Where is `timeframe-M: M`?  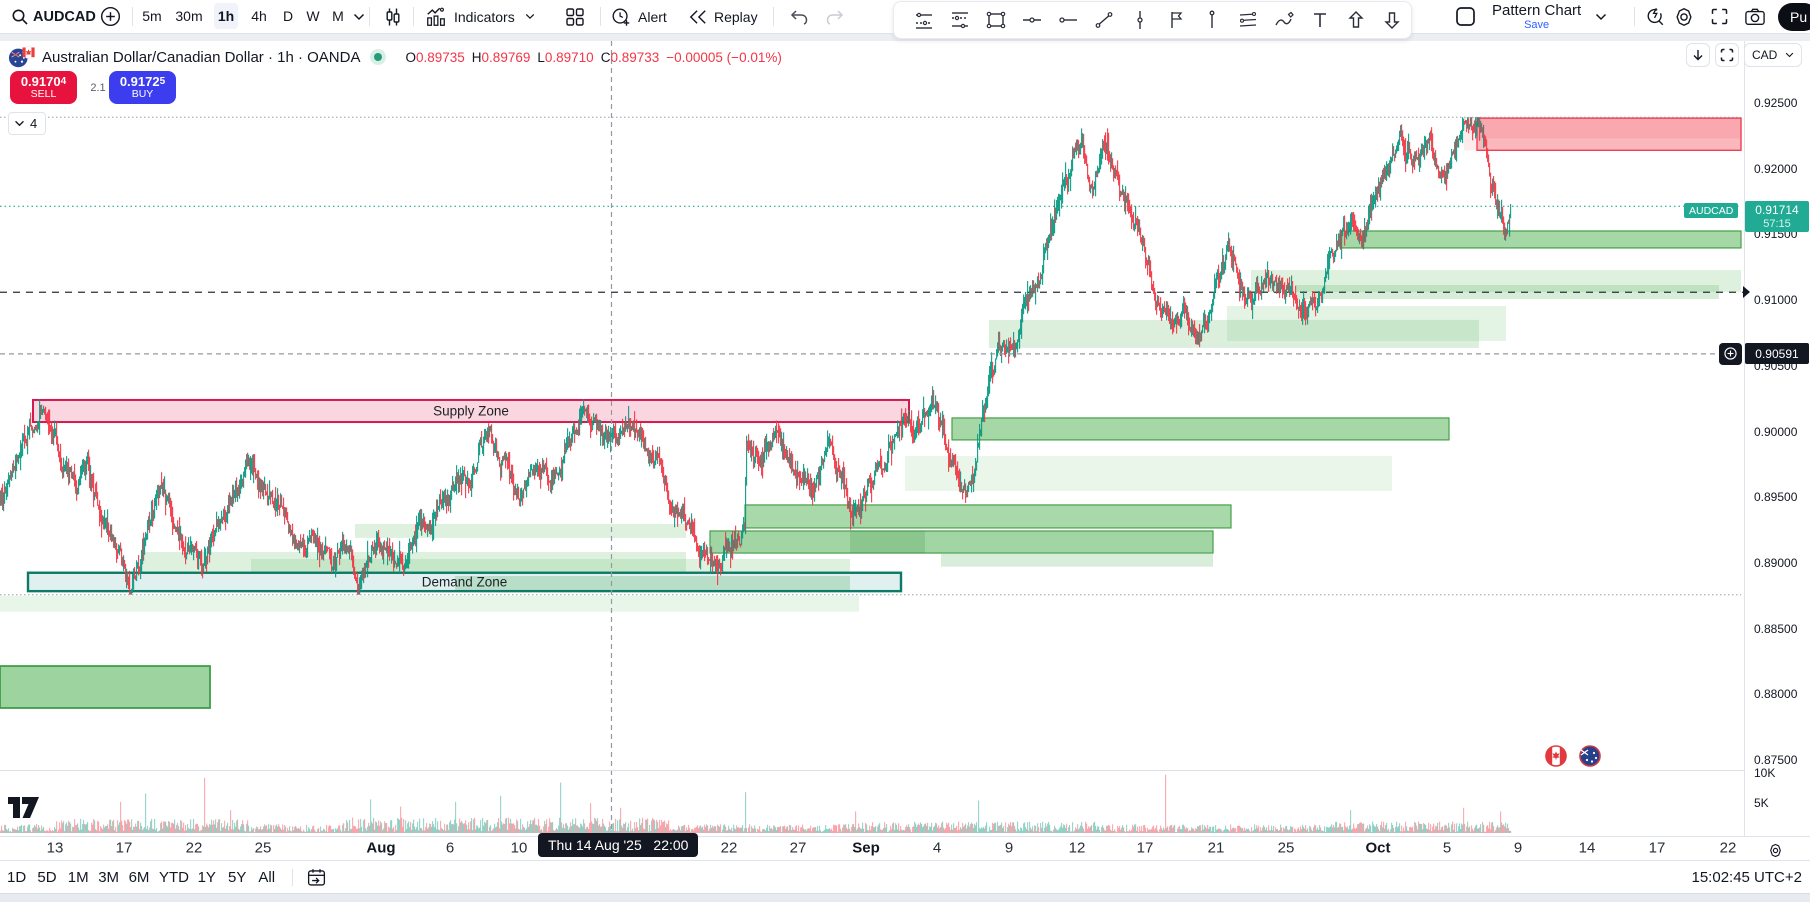
timeframe-M: M is located at coordinates (338, 16).